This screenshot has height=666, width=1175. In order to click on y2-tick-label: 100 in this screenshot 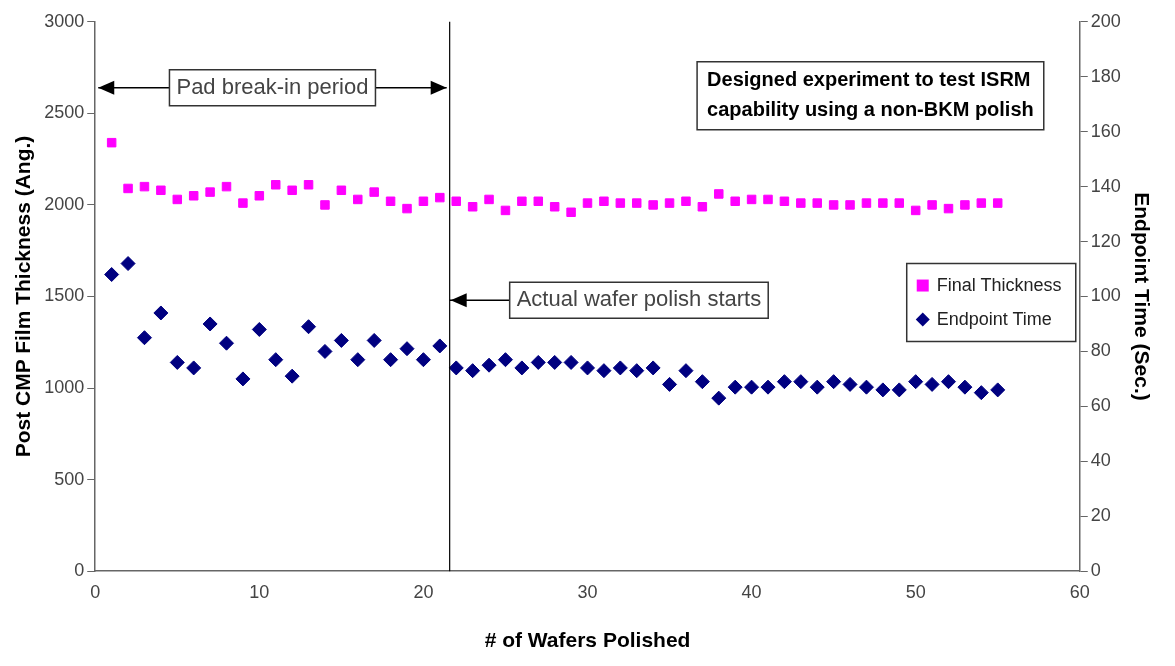, I will do `click(1105, 295)`.